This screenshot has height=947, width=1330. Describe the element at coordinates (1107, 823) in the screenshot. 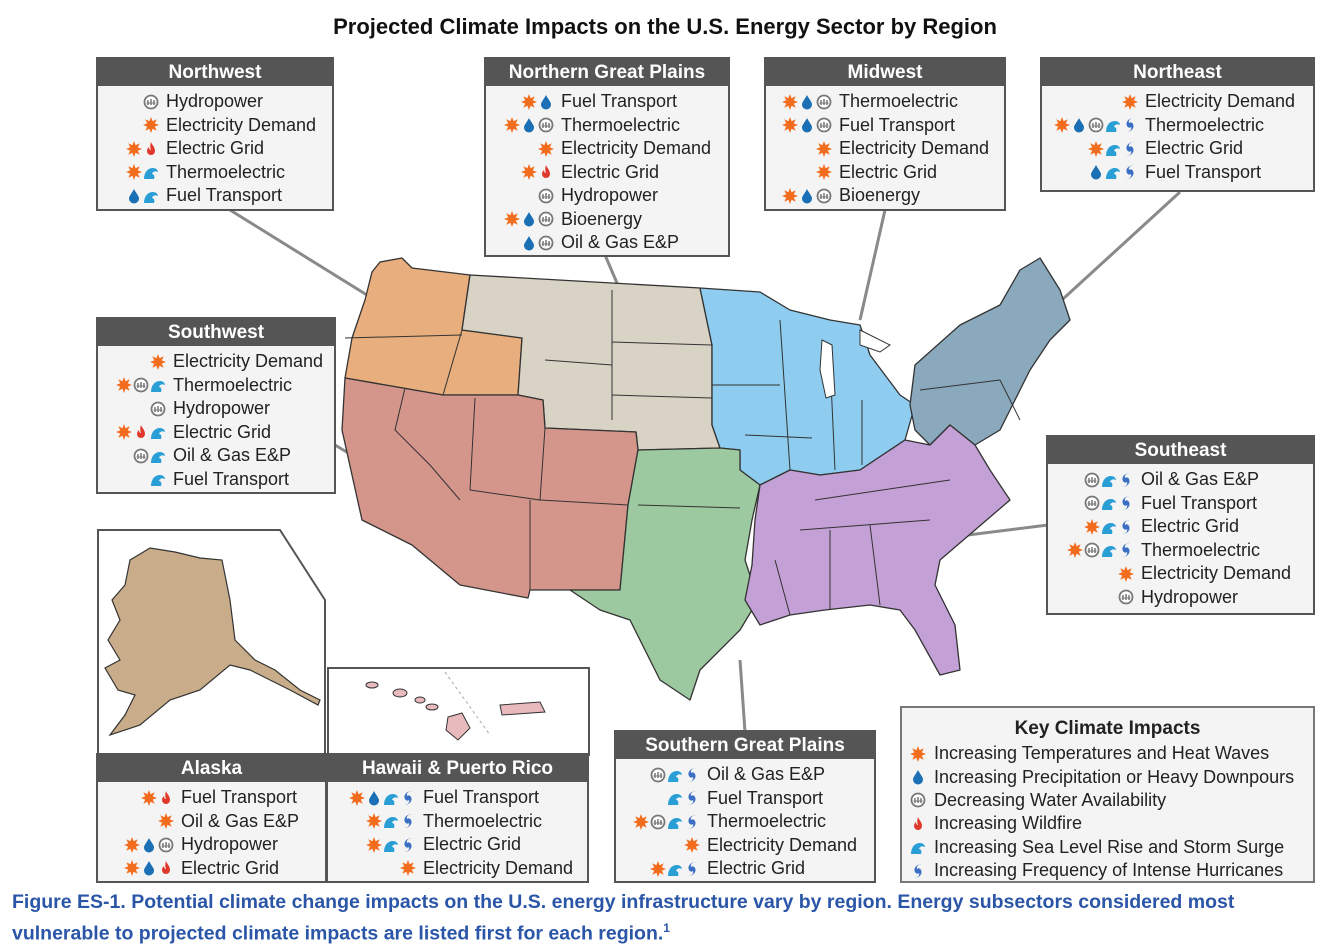

I see `legend-item: Increasing Wildfire` at that location.